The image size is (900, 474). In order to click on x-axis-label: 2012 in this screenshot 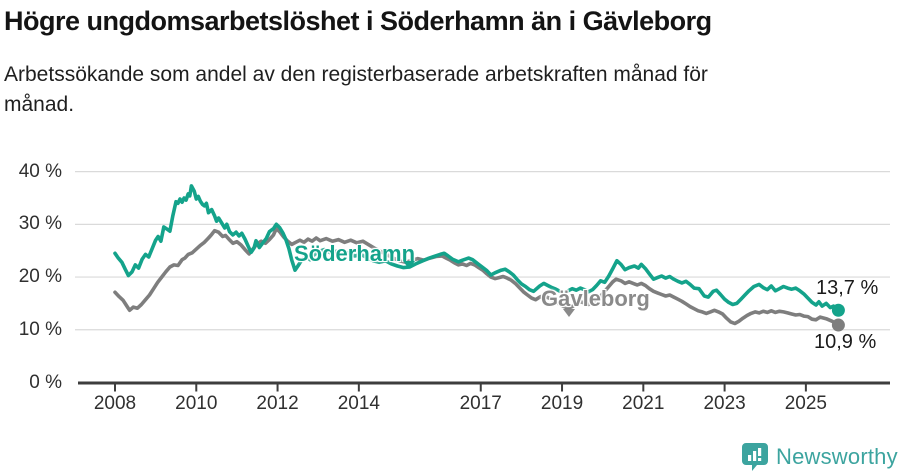, I will do `click(277, 403)`.